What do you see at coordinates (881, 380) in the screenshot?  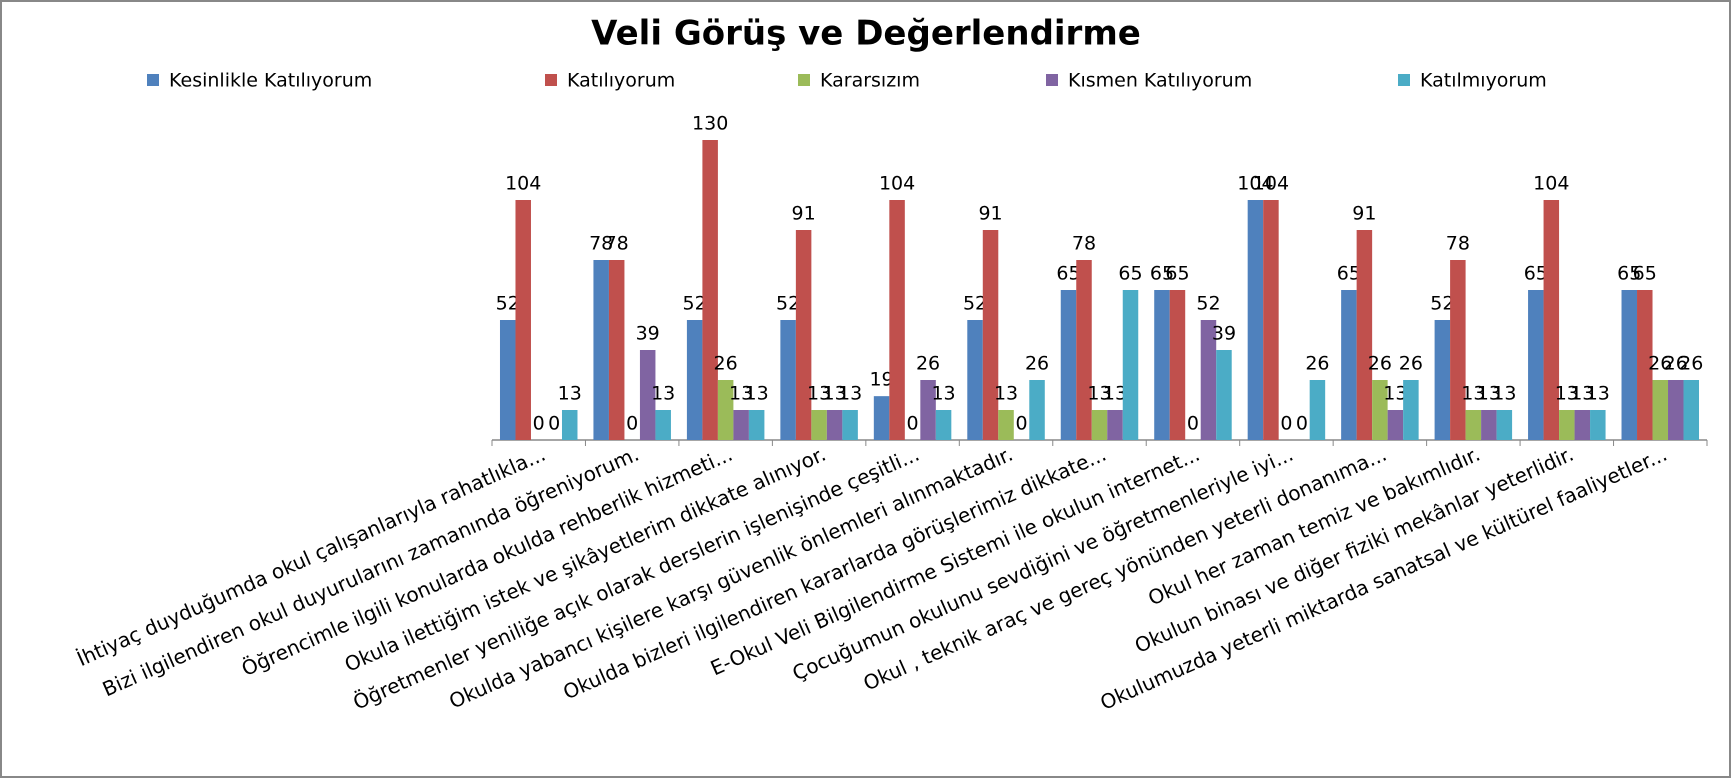 I see `data-label: 19` at bounding box center [881, 380].